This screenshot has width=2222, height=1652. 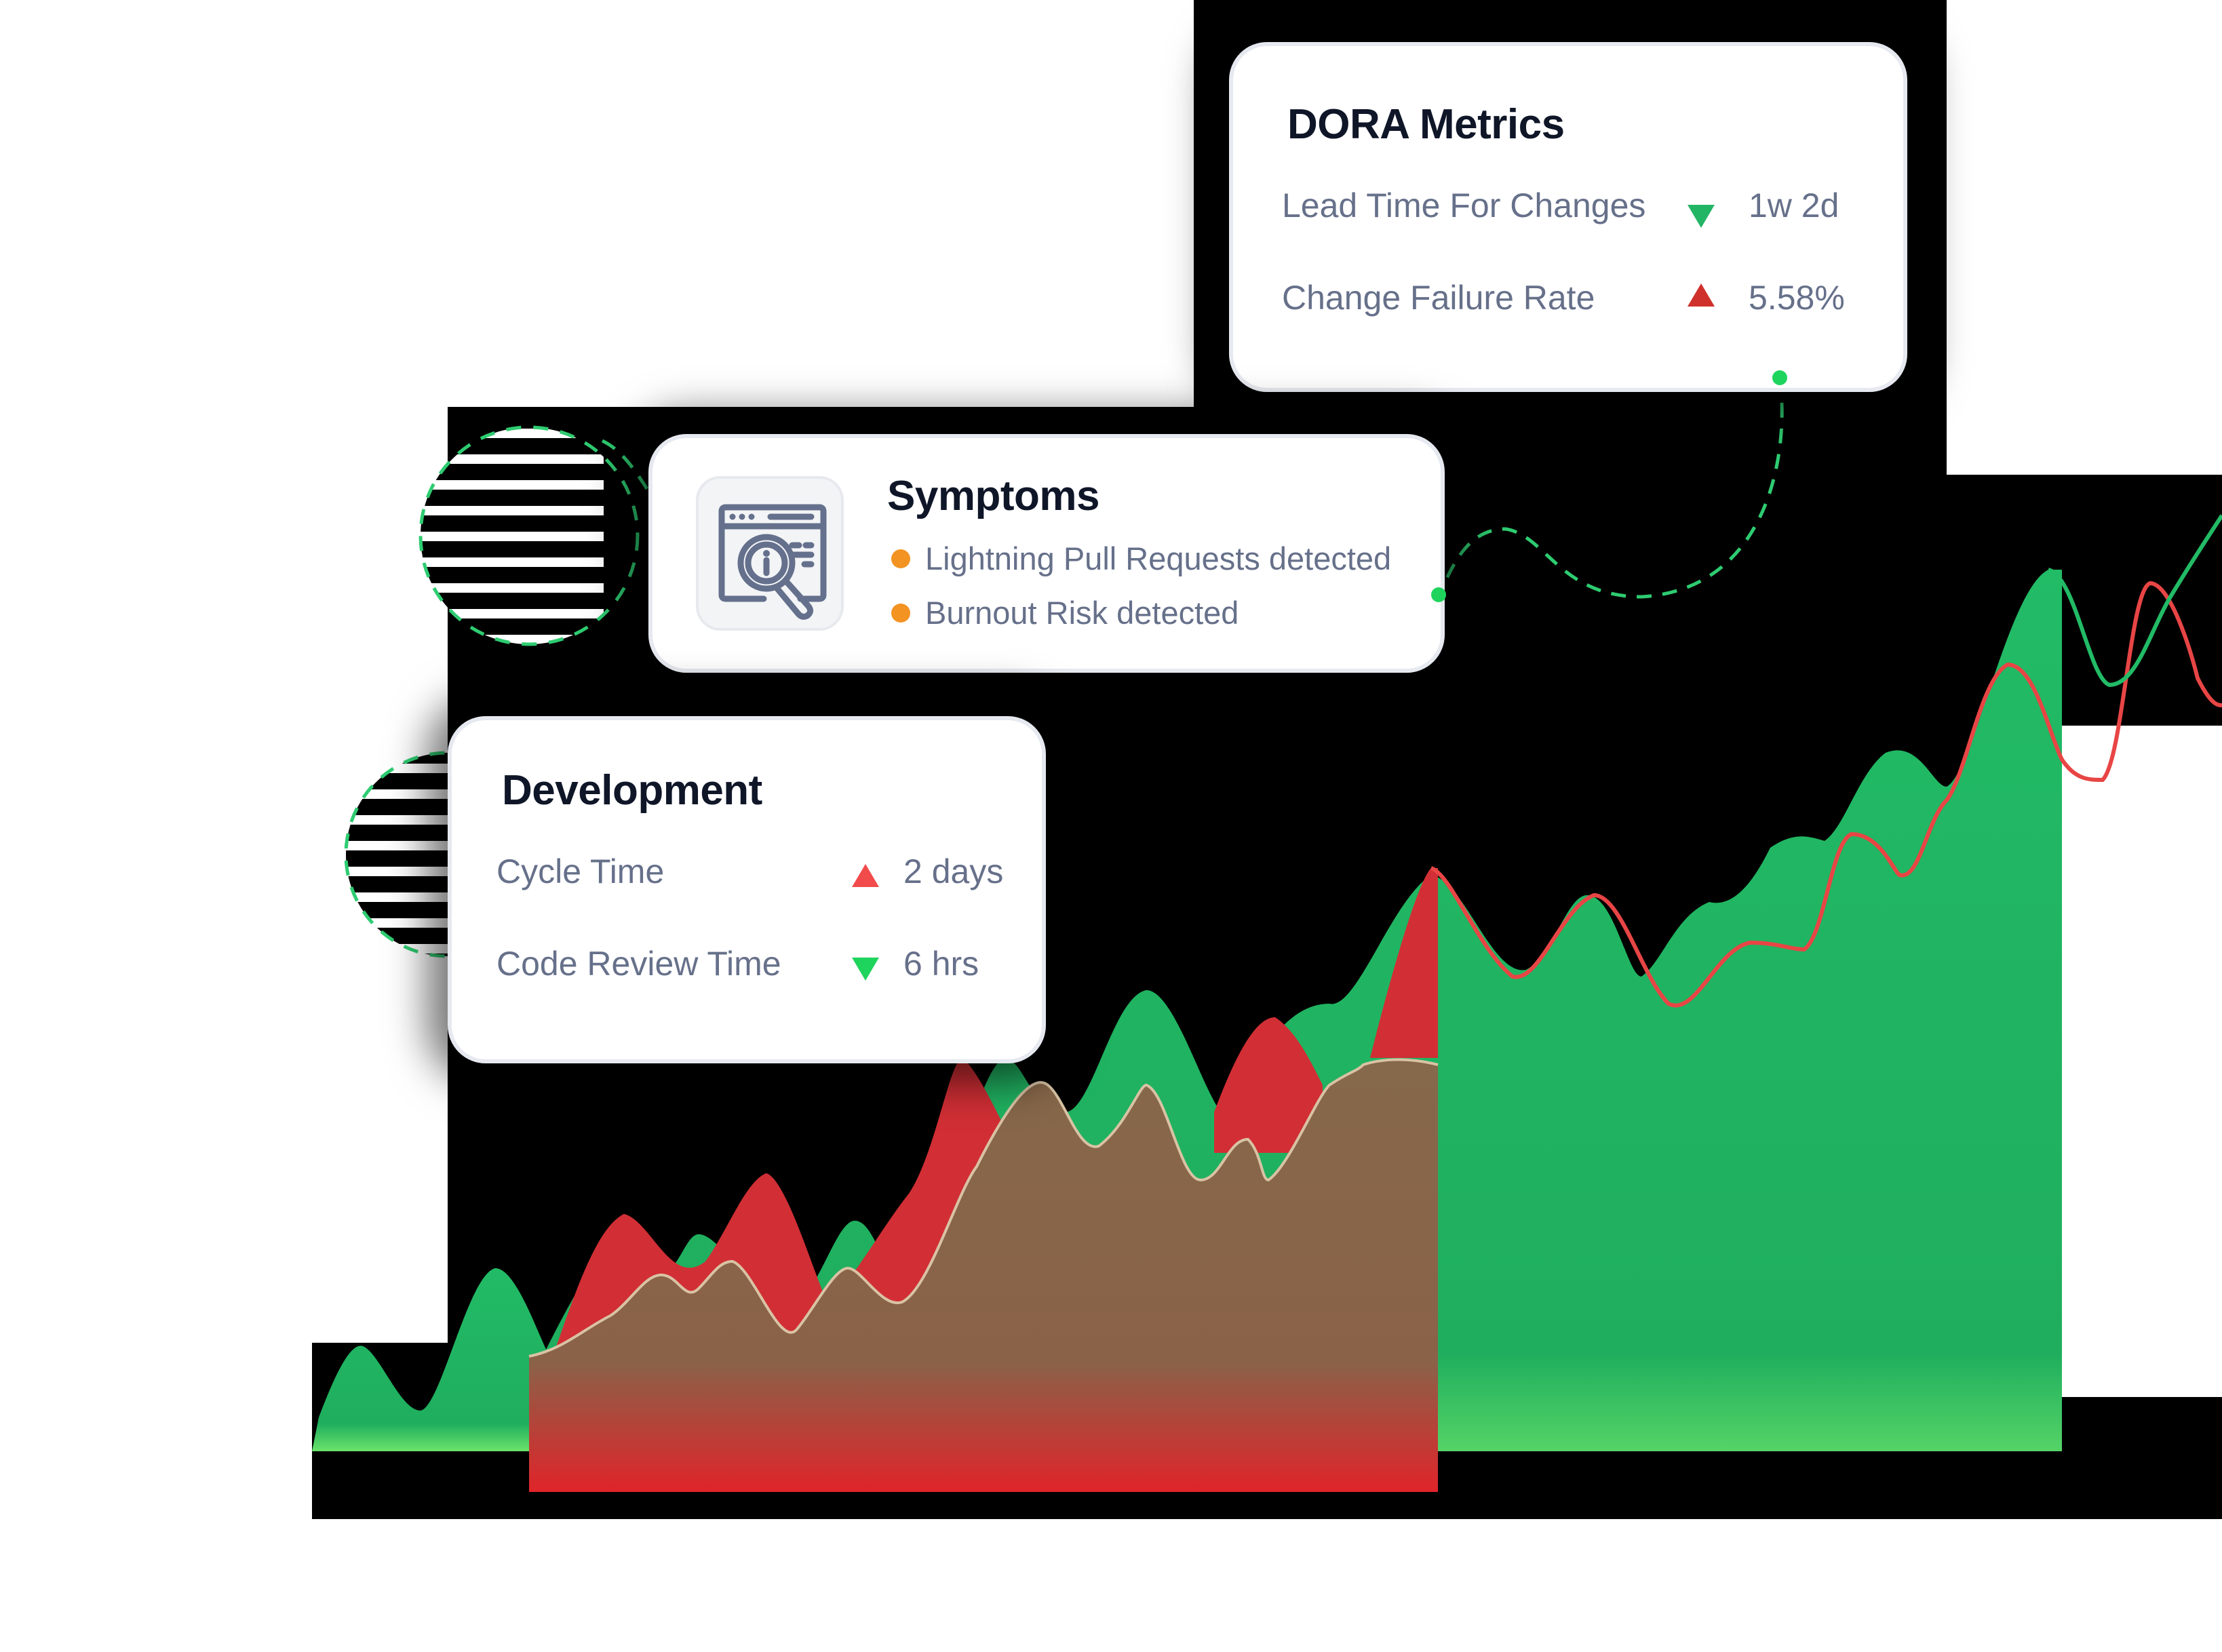 I want to click on connector-dot-dora, so click(x=1780, y=377).